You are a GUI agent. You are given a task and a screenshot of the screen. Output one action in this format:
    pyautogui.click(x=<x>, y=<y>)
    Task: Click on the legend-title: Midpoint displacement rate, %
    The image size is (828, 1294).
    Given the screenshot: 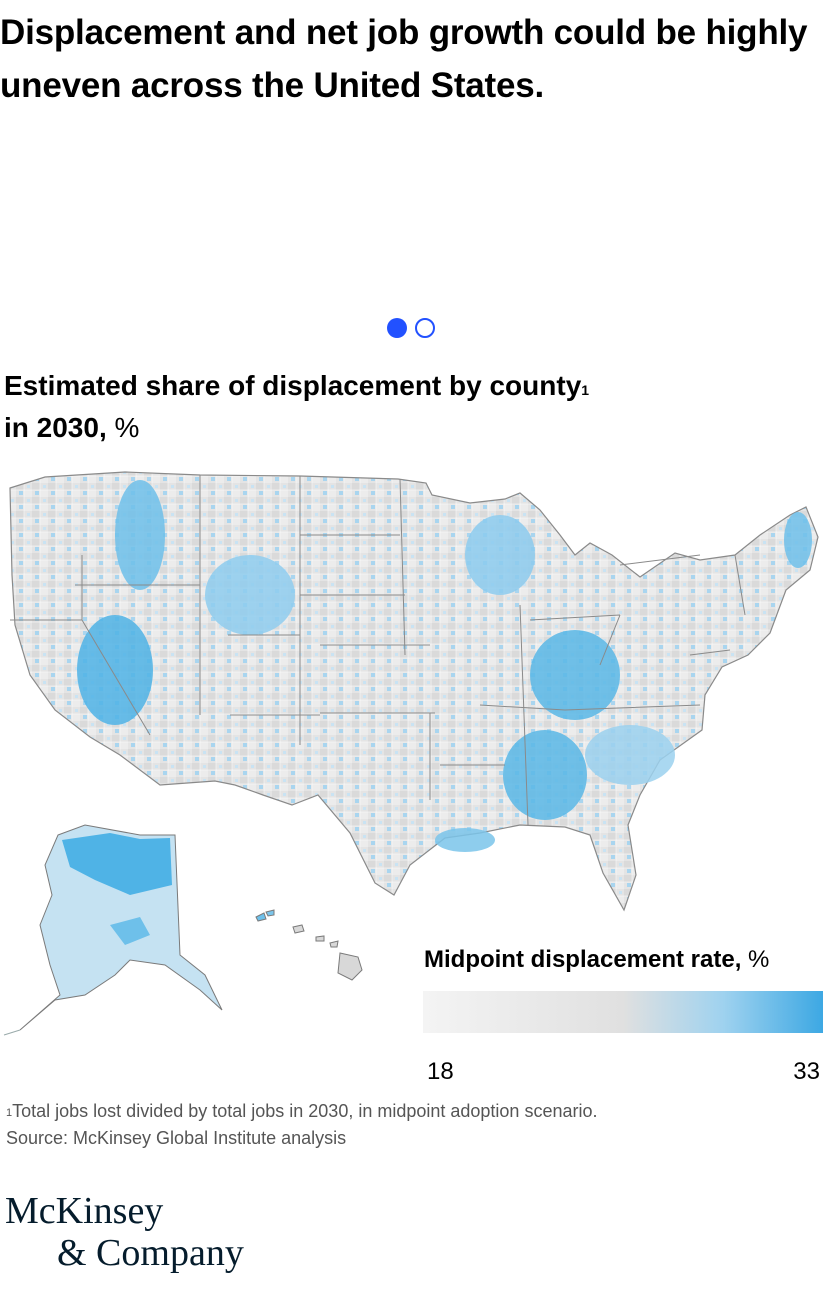 What is the action you would take?
    pyautogui.click(x=596, y=960)
    